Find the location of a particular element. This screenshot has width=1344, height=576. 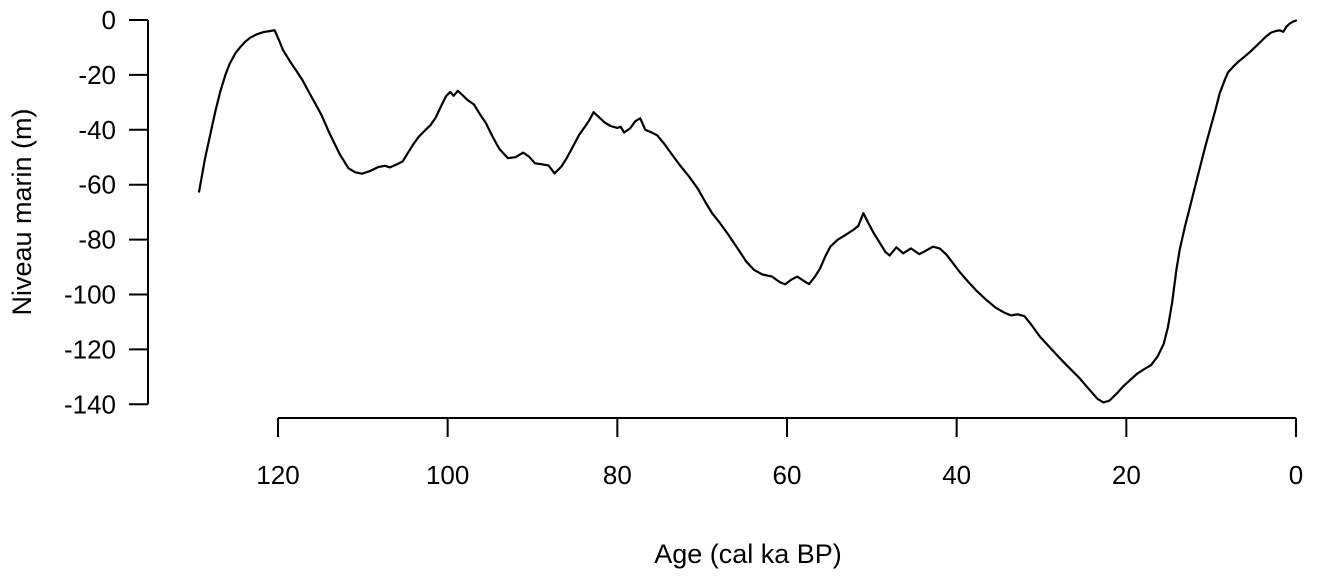

x-tick-label: 40 is located at coordinates (956, 475).